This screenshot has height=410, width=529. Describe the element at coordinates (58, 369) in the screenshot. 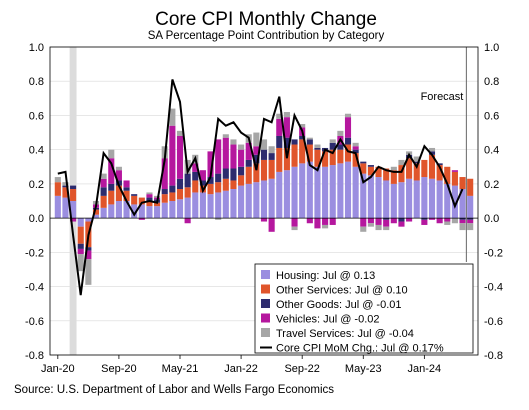

I see `x-tick-label: Jan-20` at that location.